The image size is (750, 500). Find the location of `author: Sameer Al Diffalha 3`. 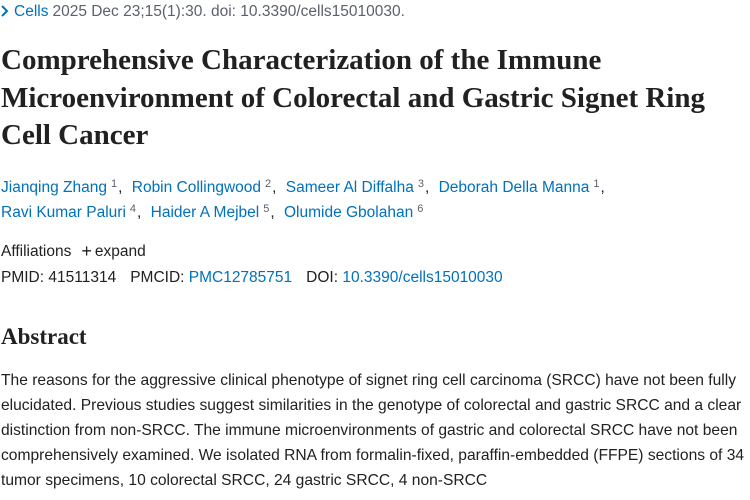

author: Sameer Al Diffalha 3 is located at coordinates (360, 187).